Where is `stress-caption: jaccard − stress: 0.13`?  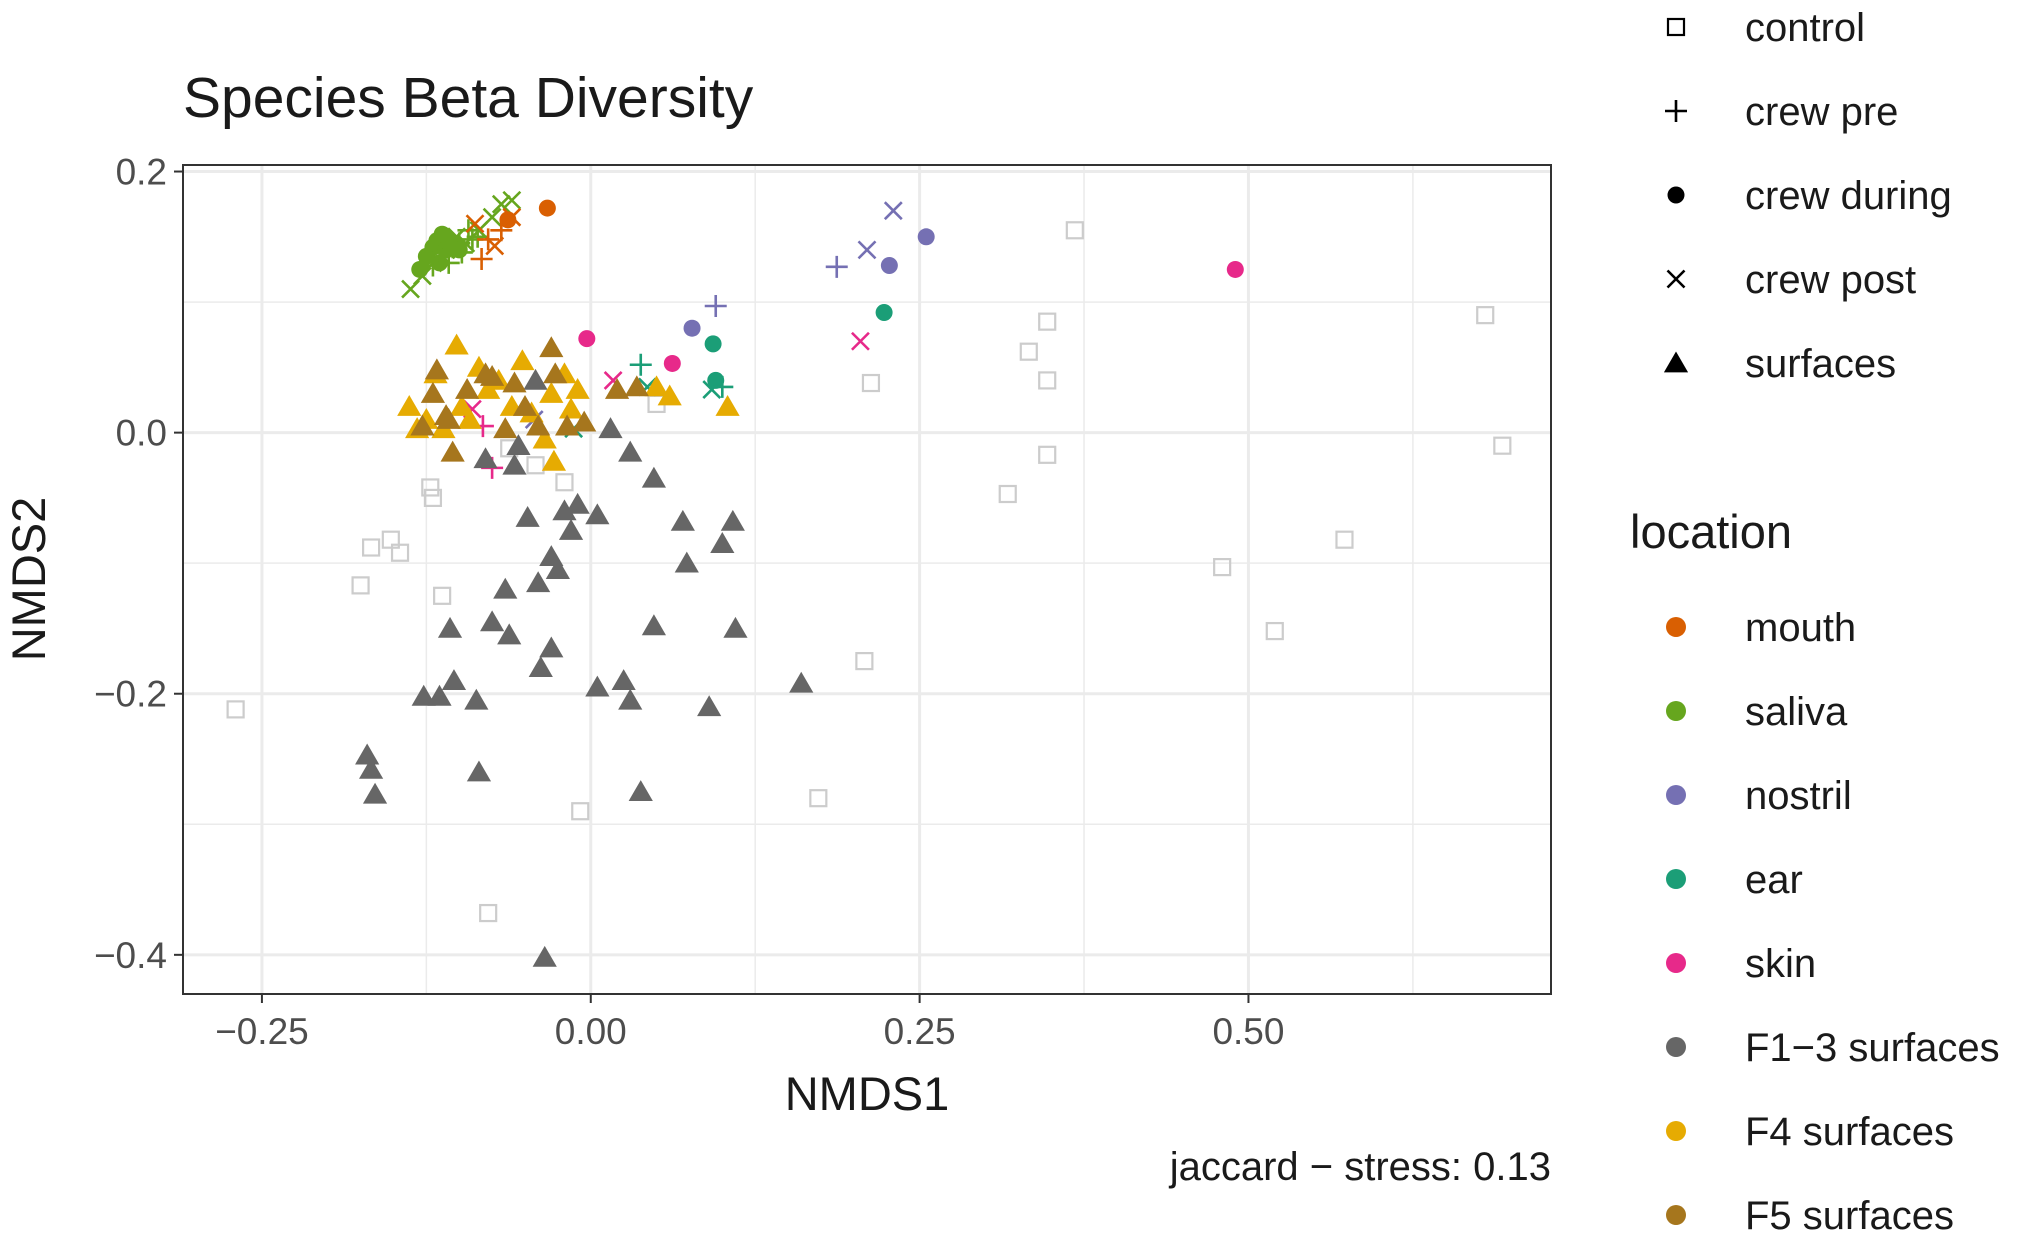
stress-caption: jaccard − stress: 0.13 is located at coordinates (1360, 1167).